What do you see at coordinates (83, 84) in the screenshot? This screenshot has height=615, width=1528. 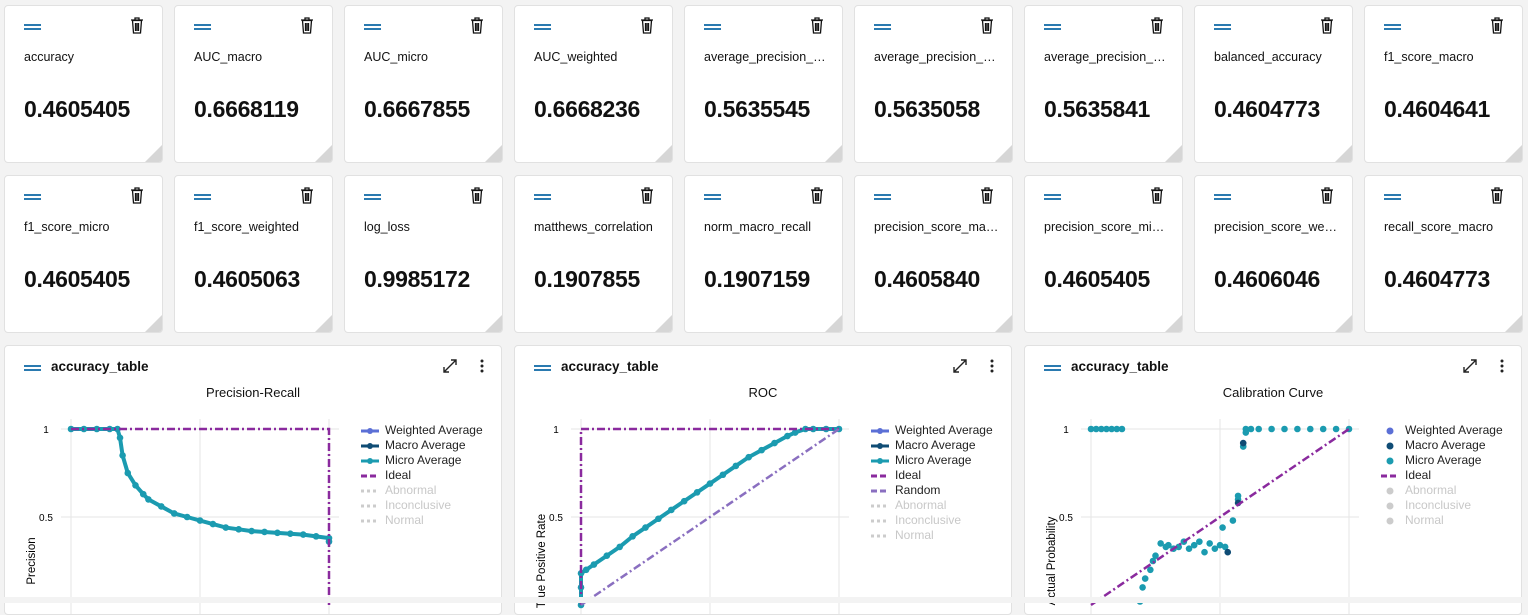 I see `metric-card: accuracy 0.4605405` at bounding box center [83, 84].